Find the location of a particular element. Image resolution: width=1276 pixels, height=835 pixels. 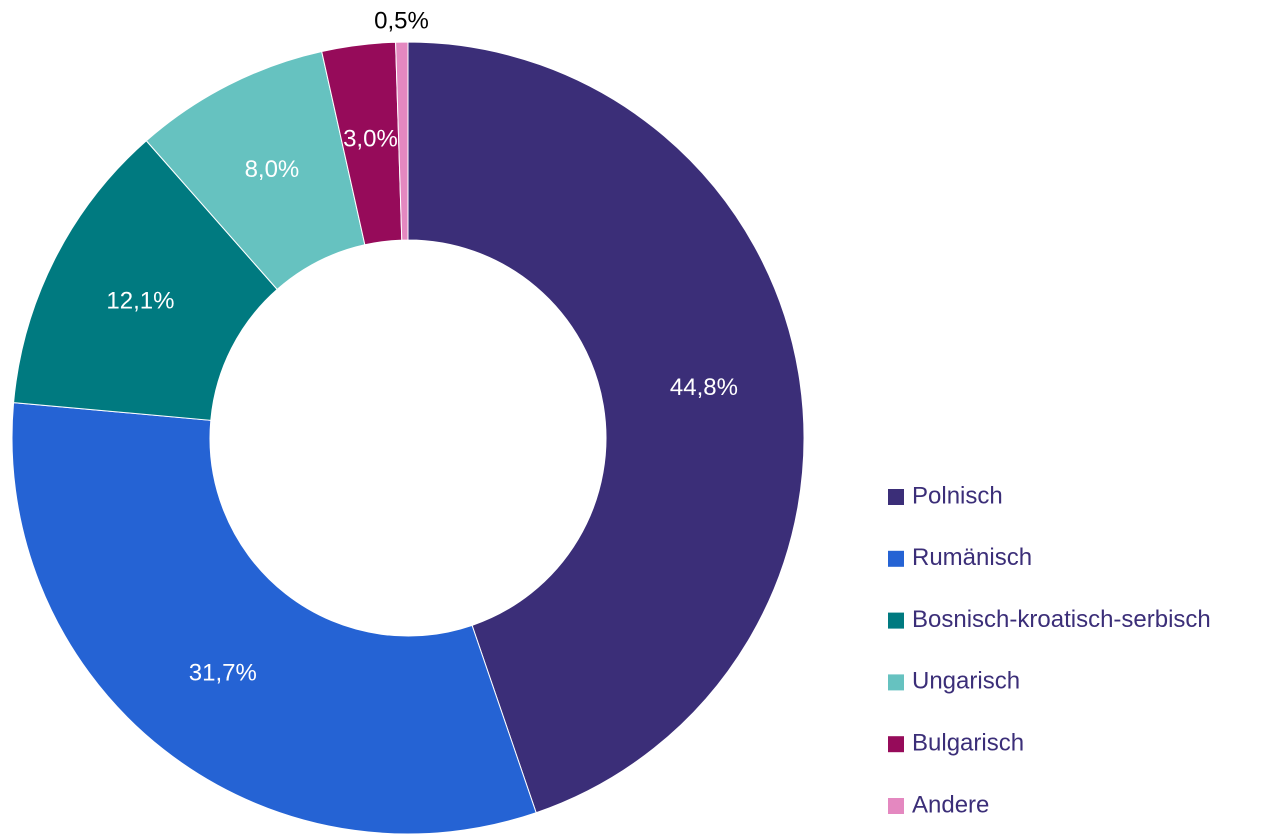

data-label: 0,5% is located at coordinates (401, 20).